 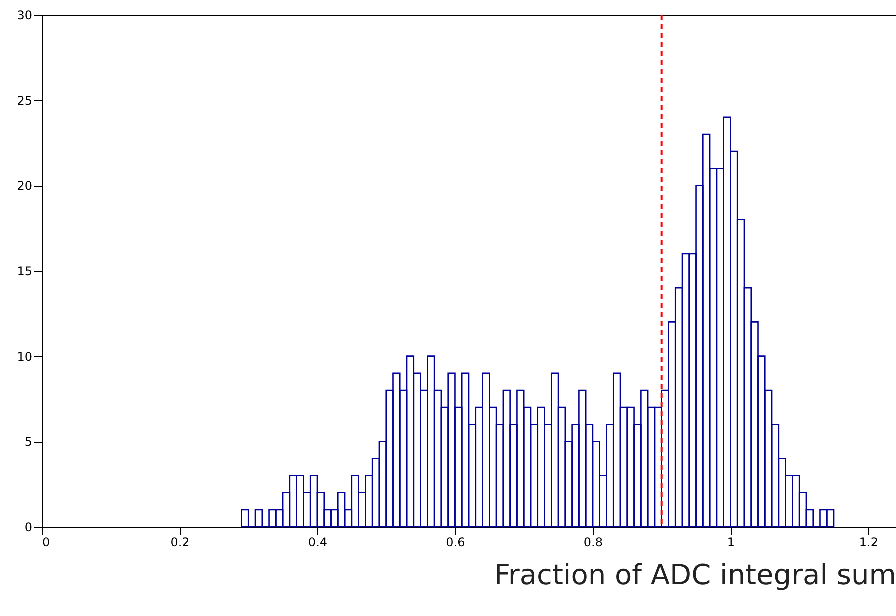 I want to click on y-tick-label: 30, so click(x=24, y=15).